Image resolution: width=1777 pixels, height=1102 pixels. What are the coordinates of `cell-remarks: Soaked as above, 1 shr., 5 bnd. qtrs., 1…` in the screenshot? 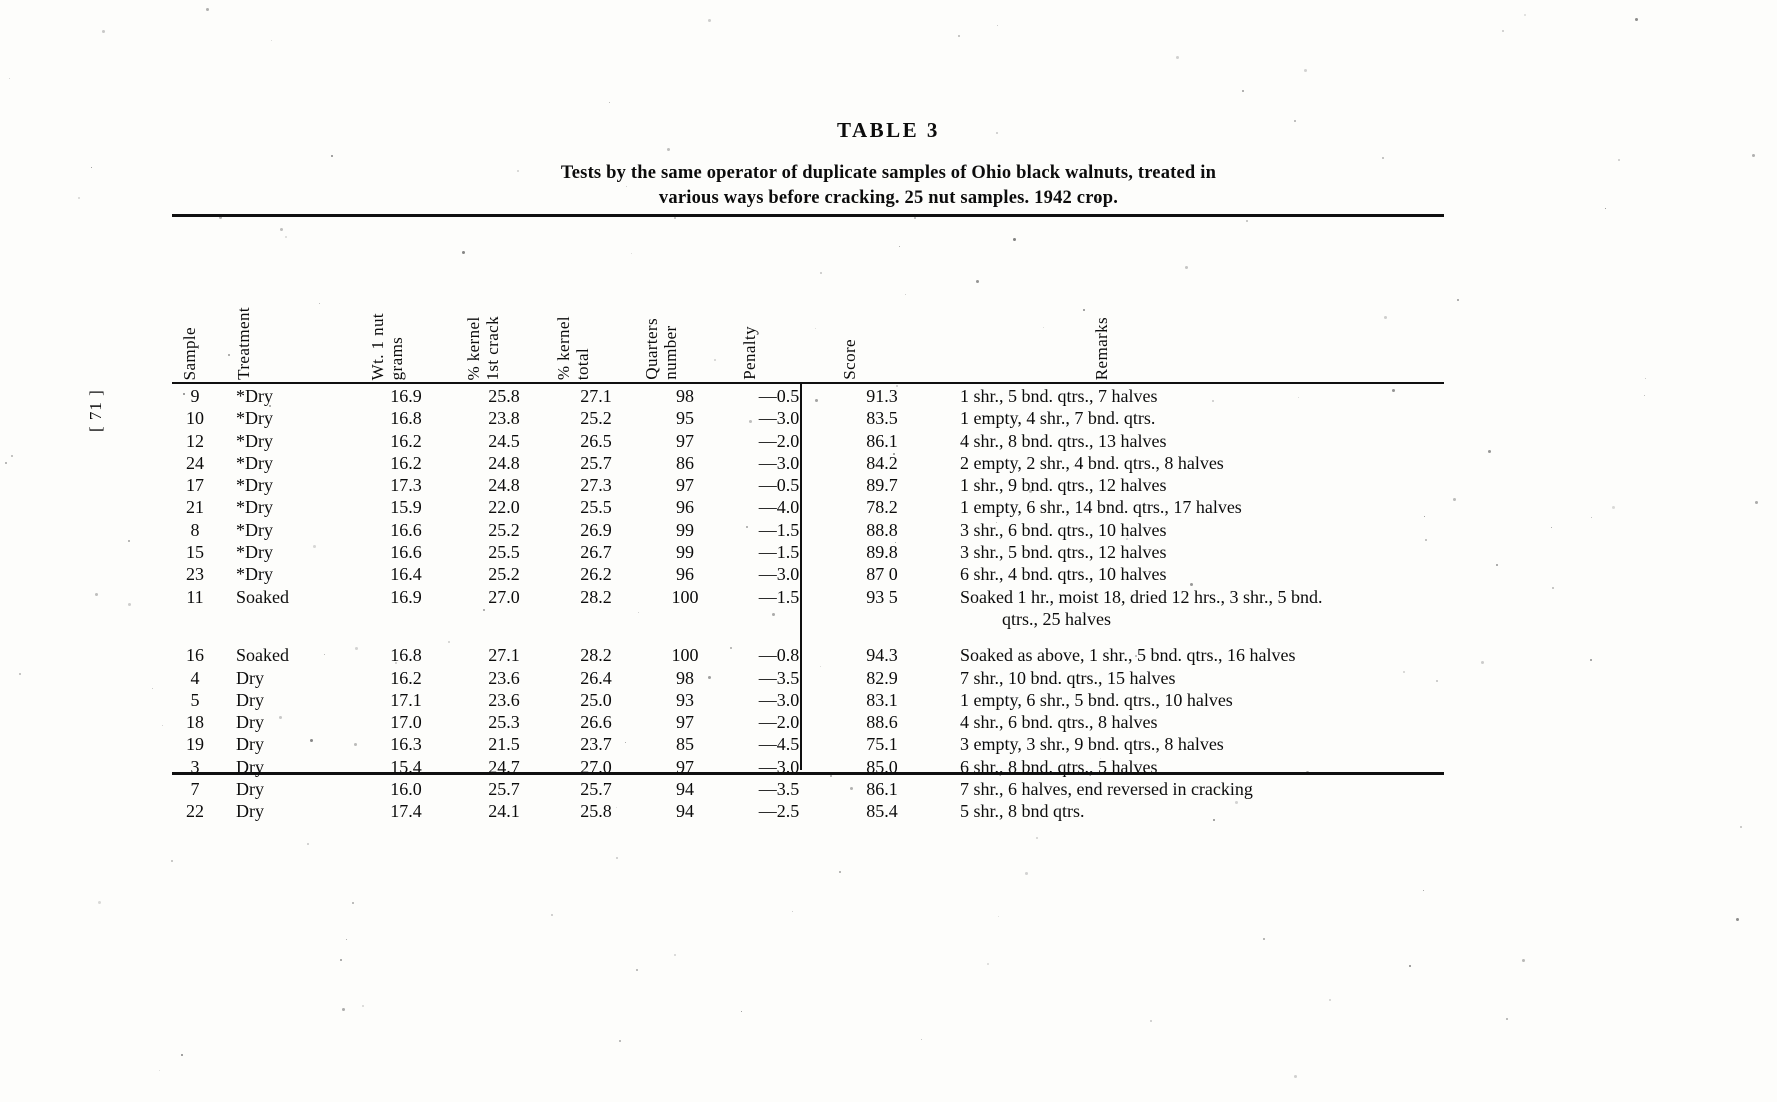 It's located at (1128, 655).